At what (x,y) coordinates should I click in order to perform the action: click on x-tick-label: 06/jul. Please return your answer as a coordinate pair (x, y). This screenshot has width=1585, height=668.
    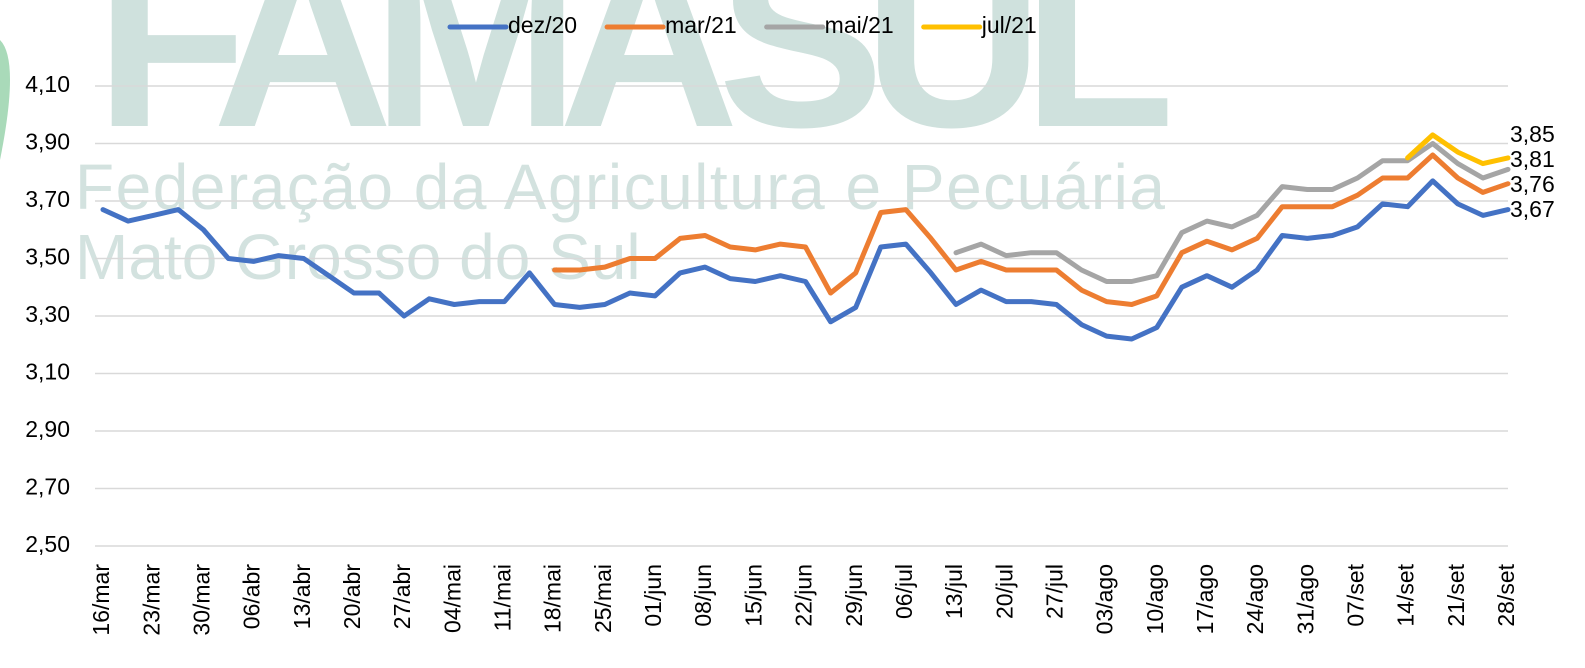
    Looking at the image, I should click on (904, 591).